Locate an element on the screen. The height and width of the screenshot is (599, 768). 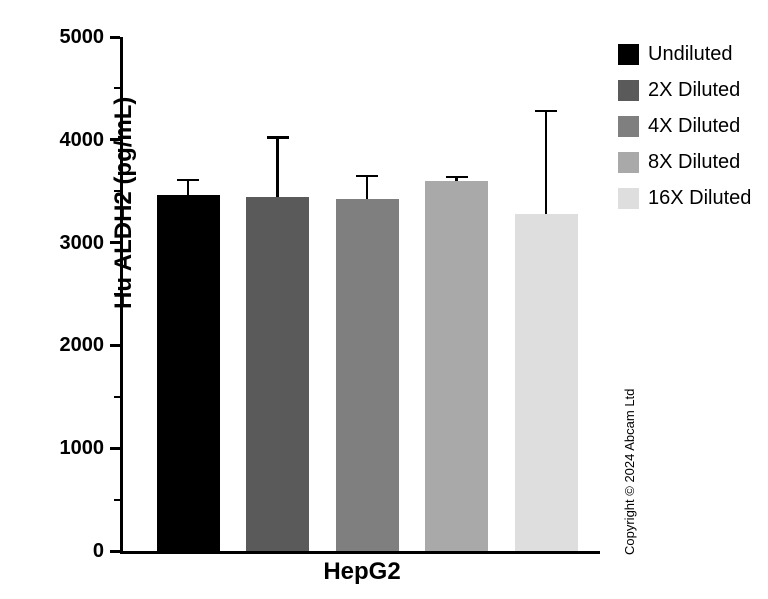
y-tick-label: 2000 is located at coordinates (82, 345).